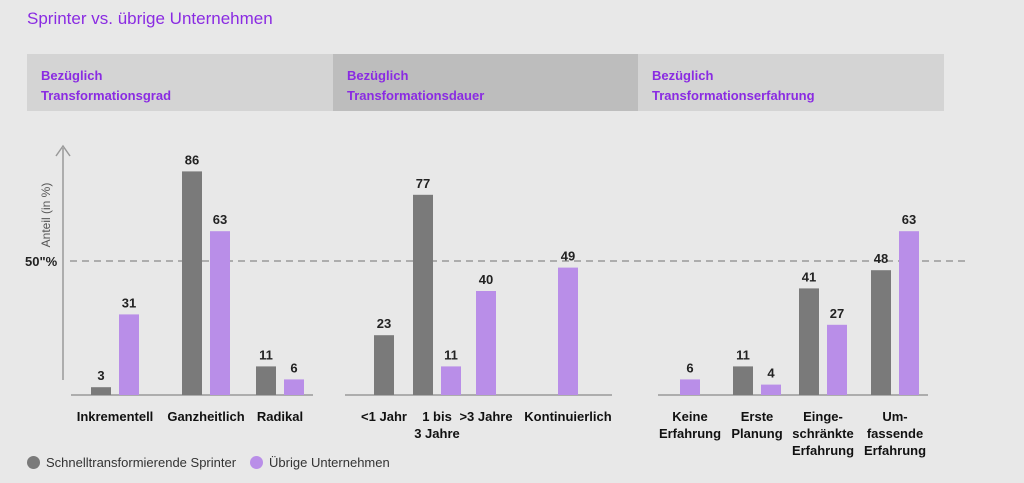  Describe the element at coordinates (384, 323) in the screenshot. I see `data-label-sprinter: 23` at that location.